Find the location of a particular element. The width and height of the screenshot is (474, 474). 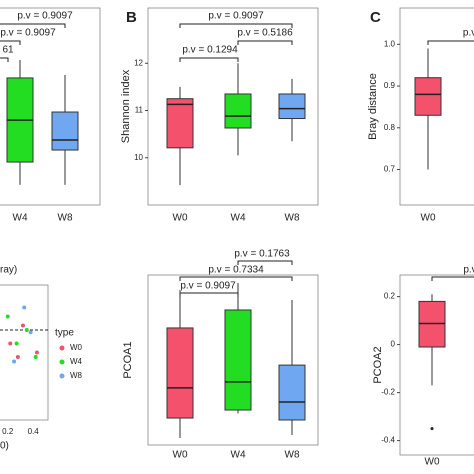

x-axis-label: 0) is located at coordinates (4, 446).